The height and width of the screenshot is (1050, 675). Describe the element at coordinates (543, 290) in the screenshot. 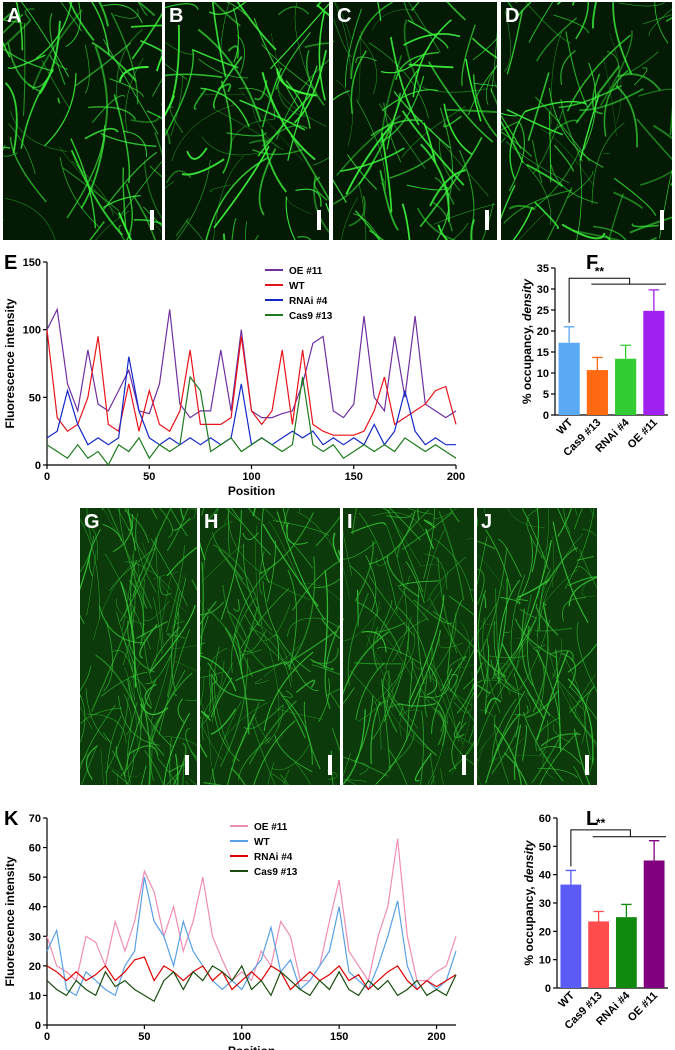

I see `y-tick-label: 30` at that location.